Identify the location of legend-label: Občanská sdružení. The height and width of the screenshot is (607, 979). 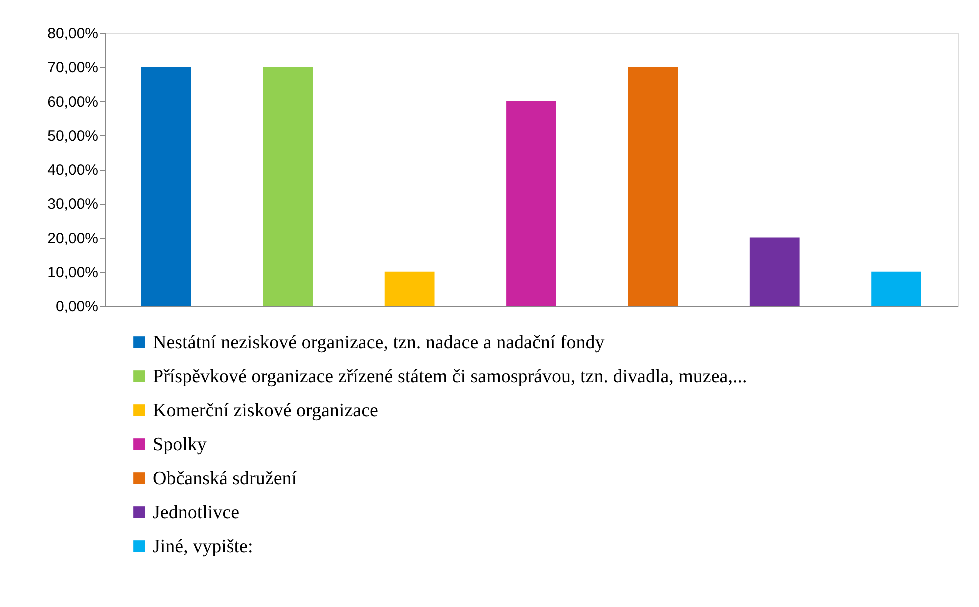
(225, 479).